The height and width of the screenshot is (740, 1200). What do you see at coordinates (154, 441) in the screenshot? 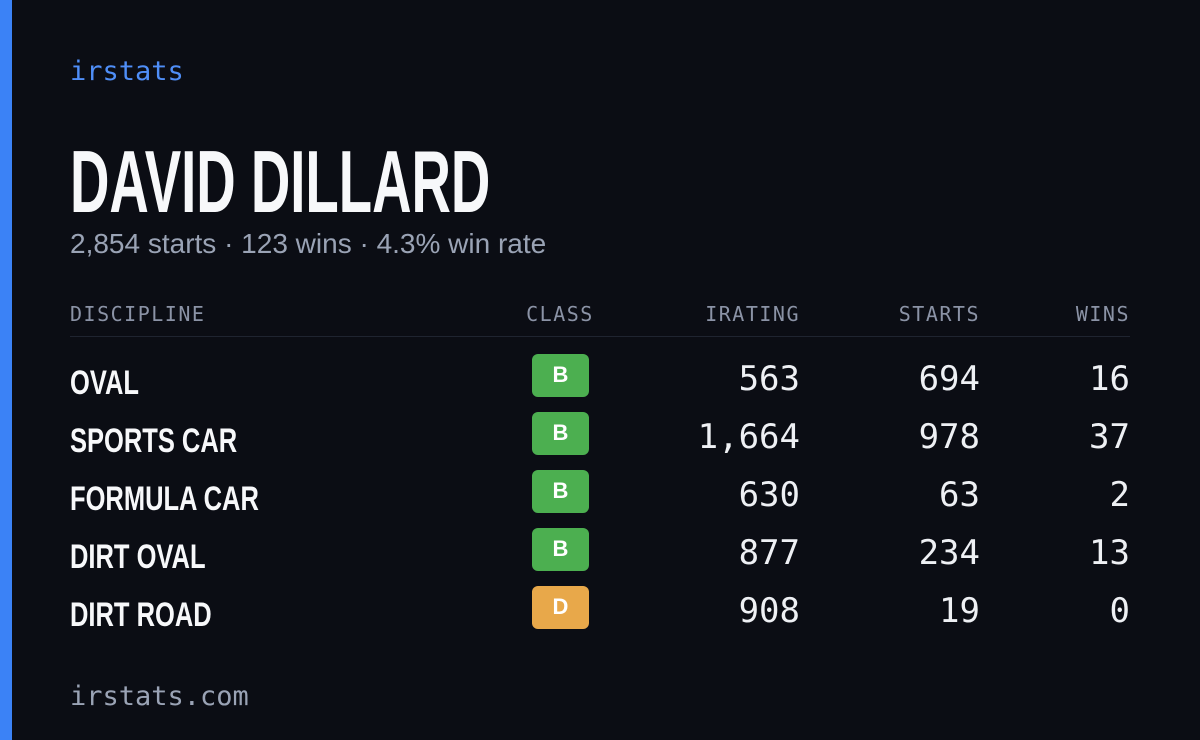
I see `discipline: SPORTS CAR` at bounding box center [154, 441].